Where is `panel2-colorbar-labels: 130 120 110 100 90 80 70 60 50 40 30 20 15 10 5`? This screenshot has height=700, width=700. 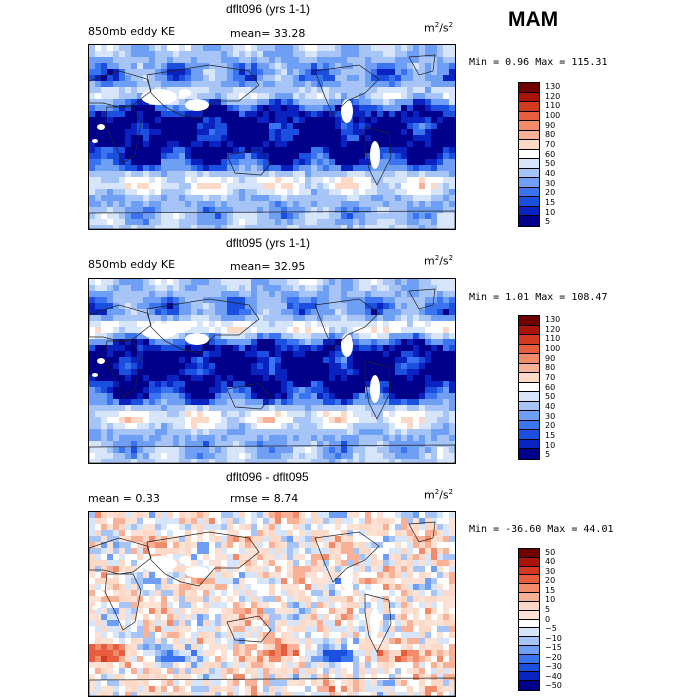 panel2-colorbar-labels: 130 120 110 100 90 80 70 60 50 40 30 20 15 10 5 is located at coordinates (565, 387).